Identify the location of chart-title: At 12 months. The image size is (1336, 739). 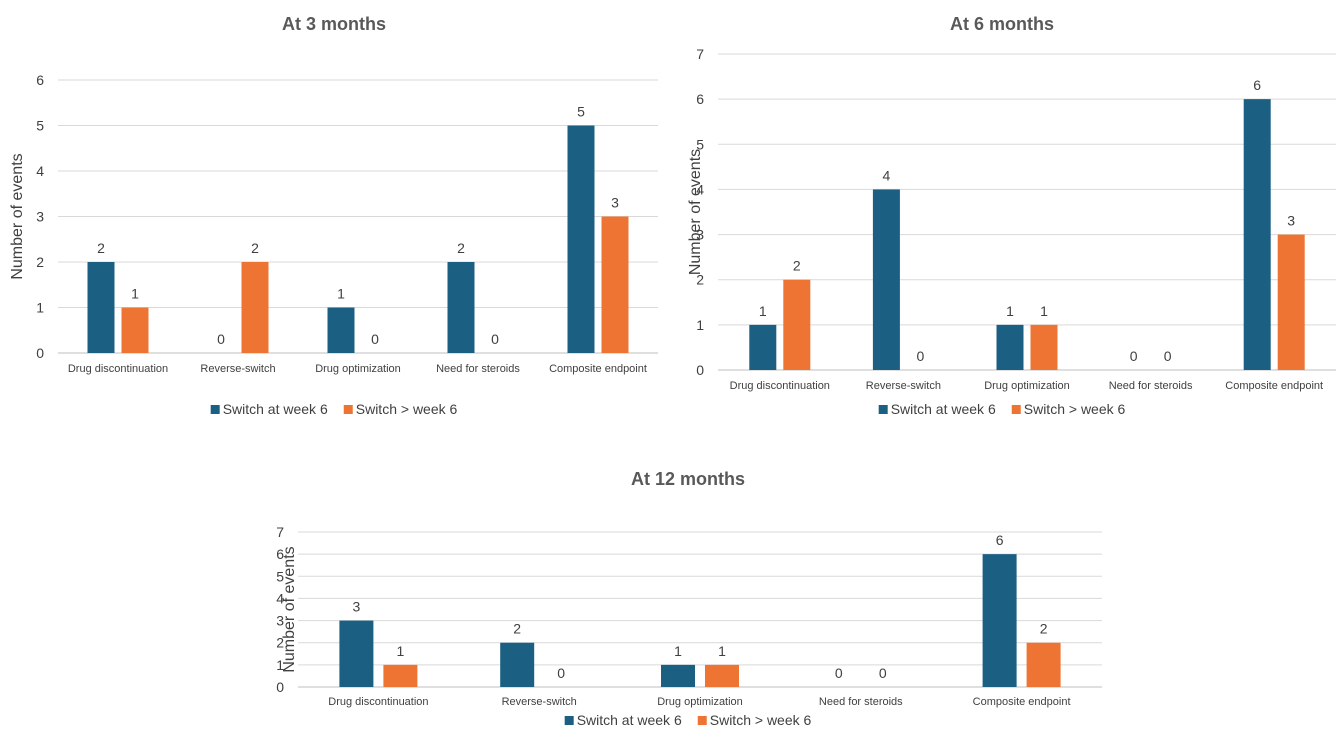
(688, 479).